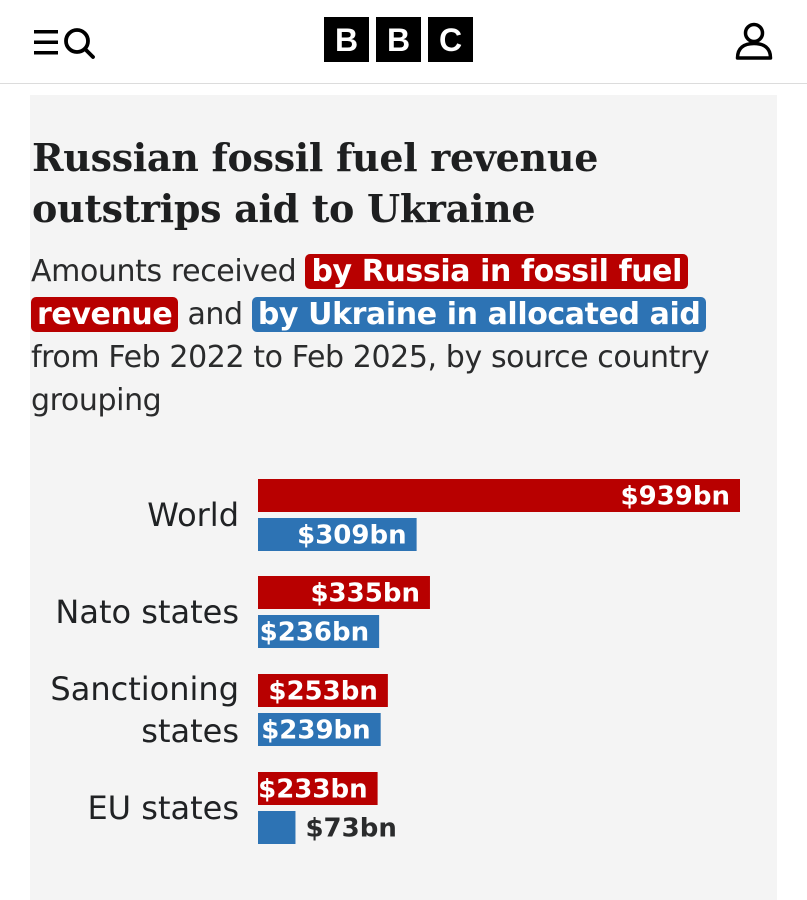 This screenshot has height=900, width=807. Describe the element at coordinates (450, 39) in the screenshot. I see `logo-letter: C` at that location.